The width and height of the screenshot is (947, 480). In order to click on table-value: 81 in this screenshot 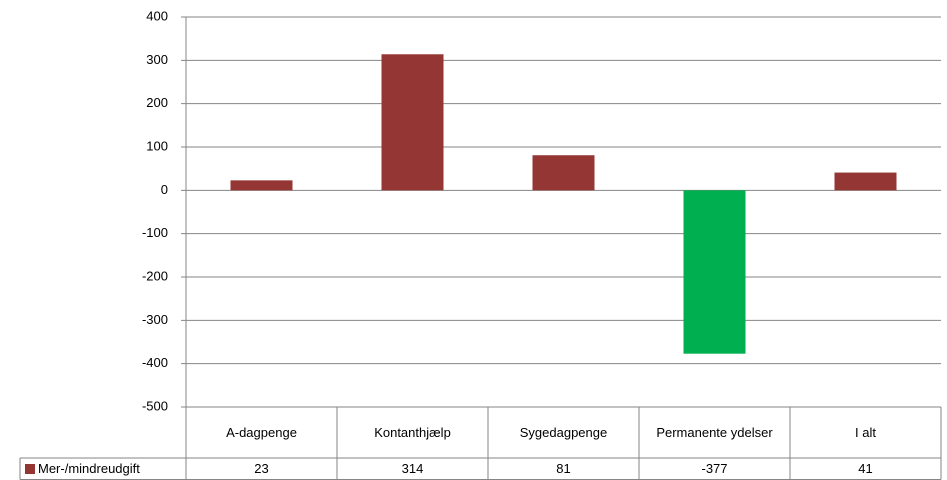, I will do `click(563, 468)`.